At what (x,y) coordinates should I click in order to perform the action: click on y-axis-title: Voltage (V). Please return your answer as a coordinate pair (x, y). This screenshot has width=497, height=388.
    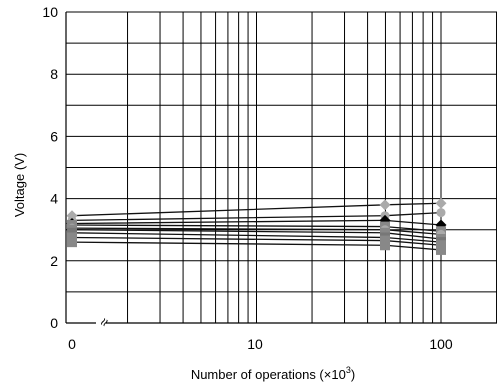
    Looking at the image, I should click on (19, 185).